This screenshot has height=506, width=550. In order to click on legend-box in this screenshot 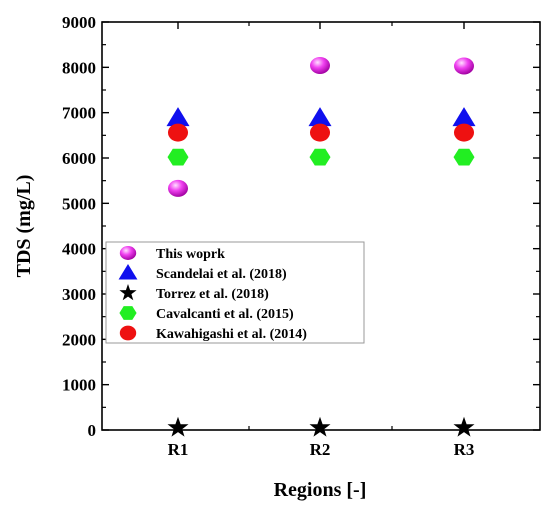, I will do `click(235, 292)`.